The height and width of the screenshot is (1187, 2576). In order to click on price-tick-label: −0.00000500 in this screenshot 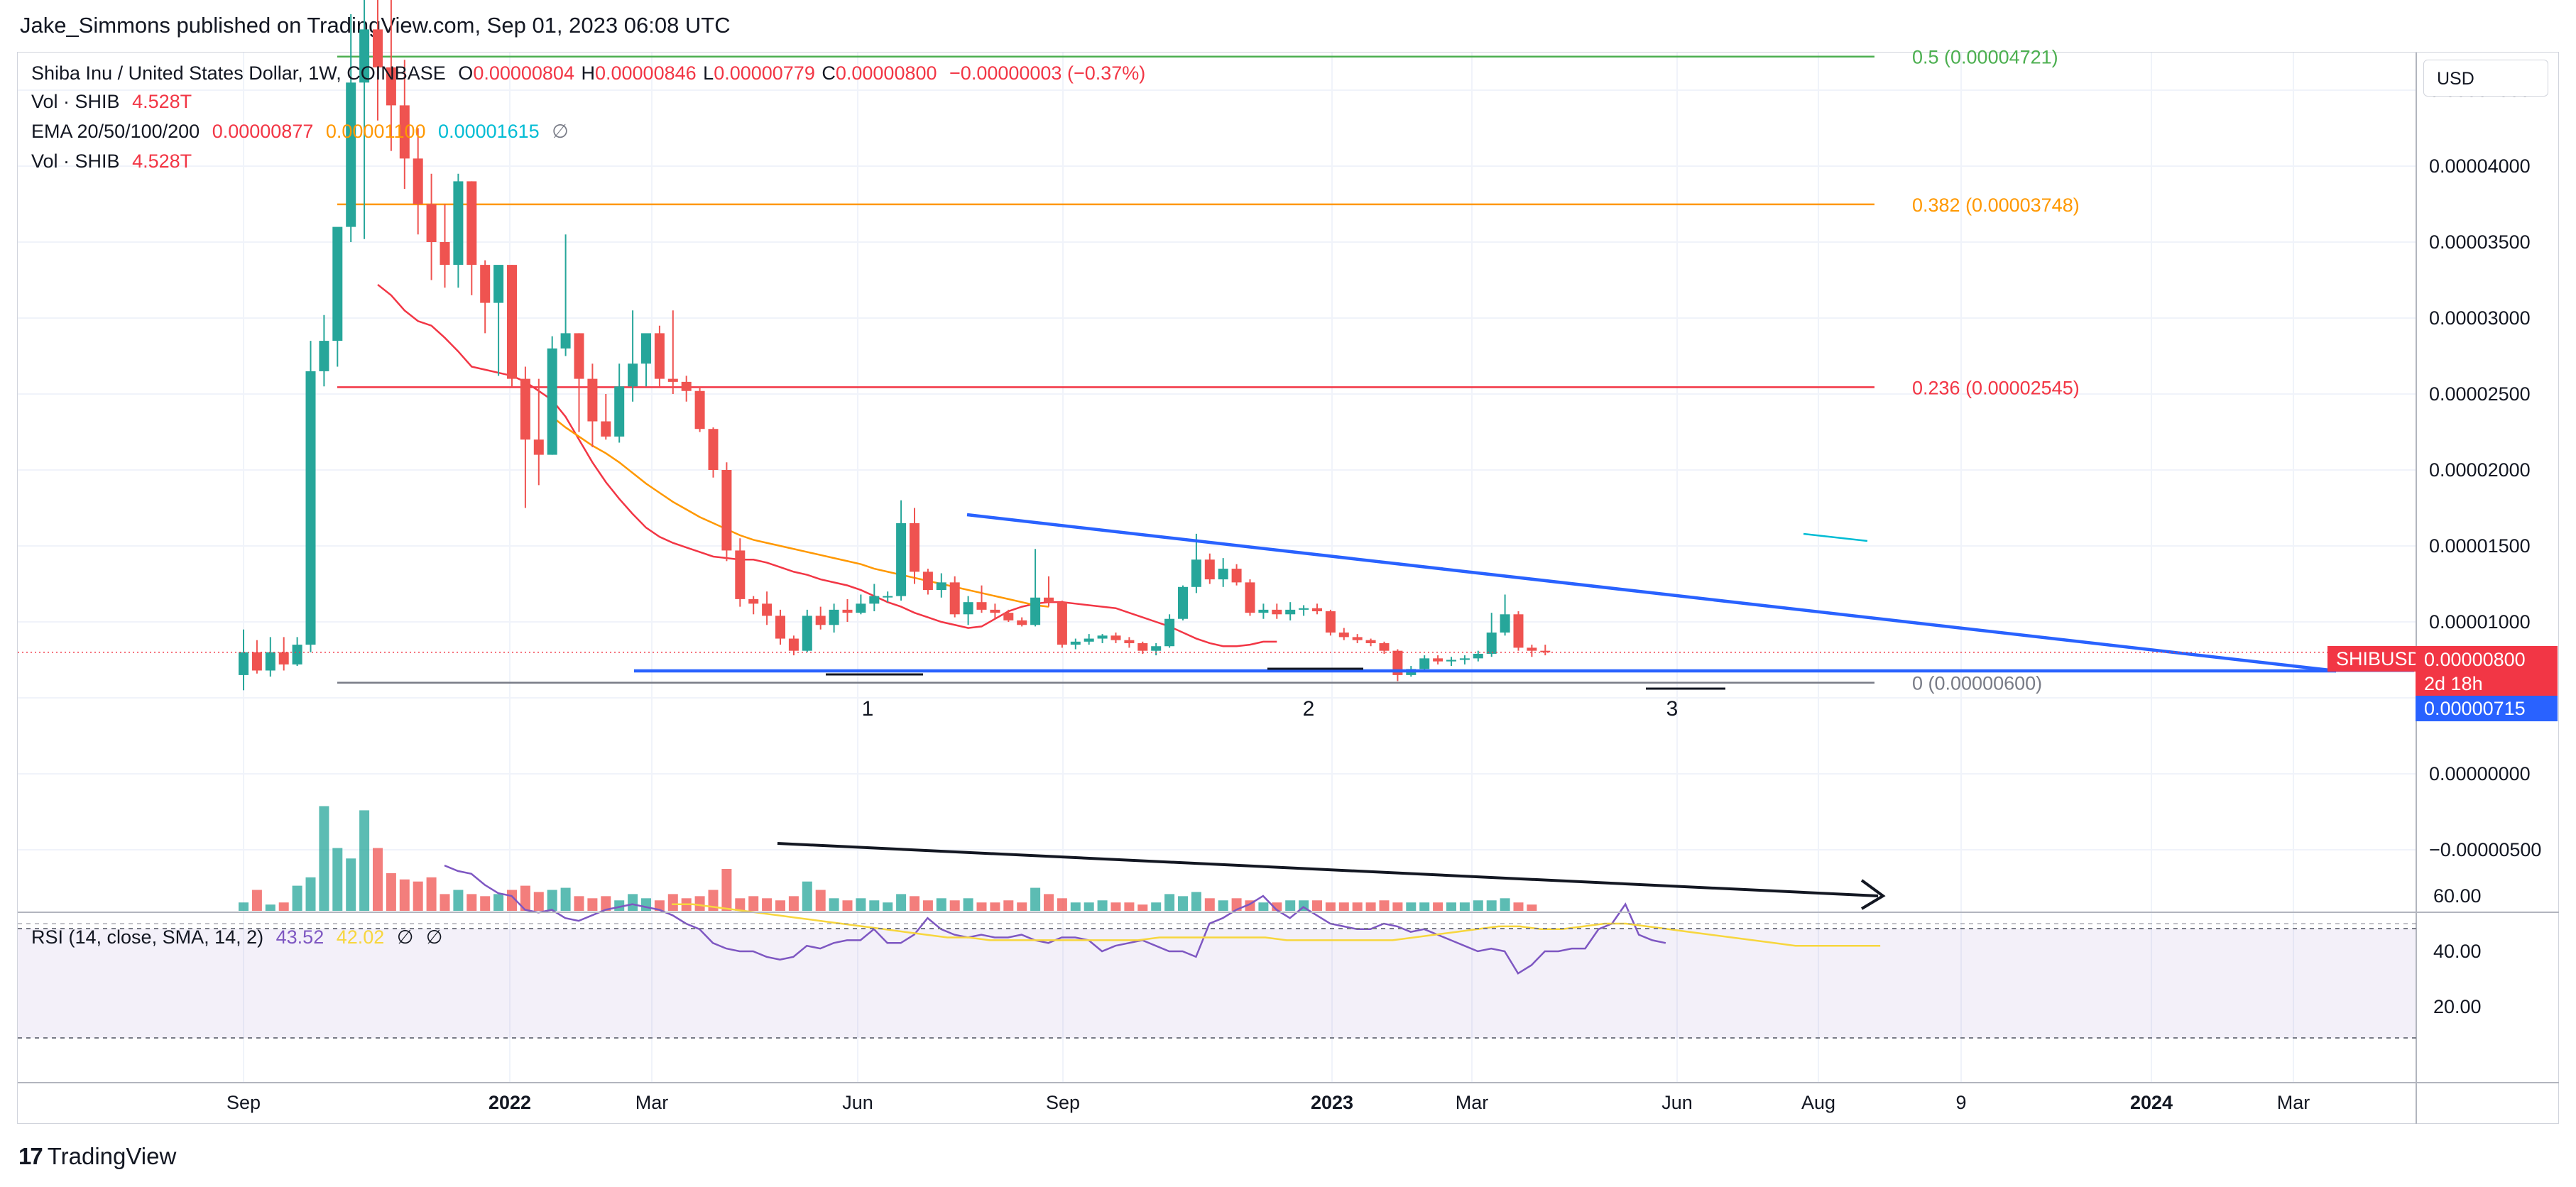, I will do `click(2485, 849)`.